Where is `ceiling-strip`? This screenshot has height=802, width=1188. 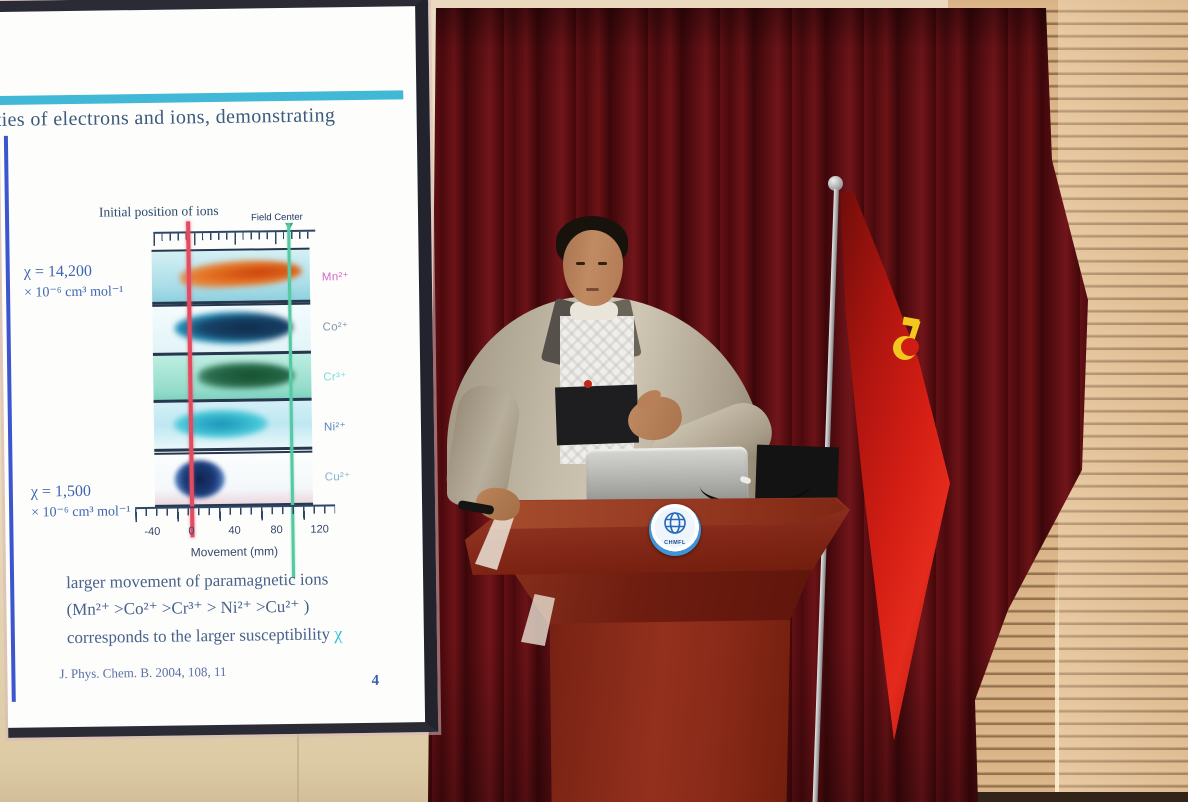 ceiling-strip is located at coordinates (740, 5).